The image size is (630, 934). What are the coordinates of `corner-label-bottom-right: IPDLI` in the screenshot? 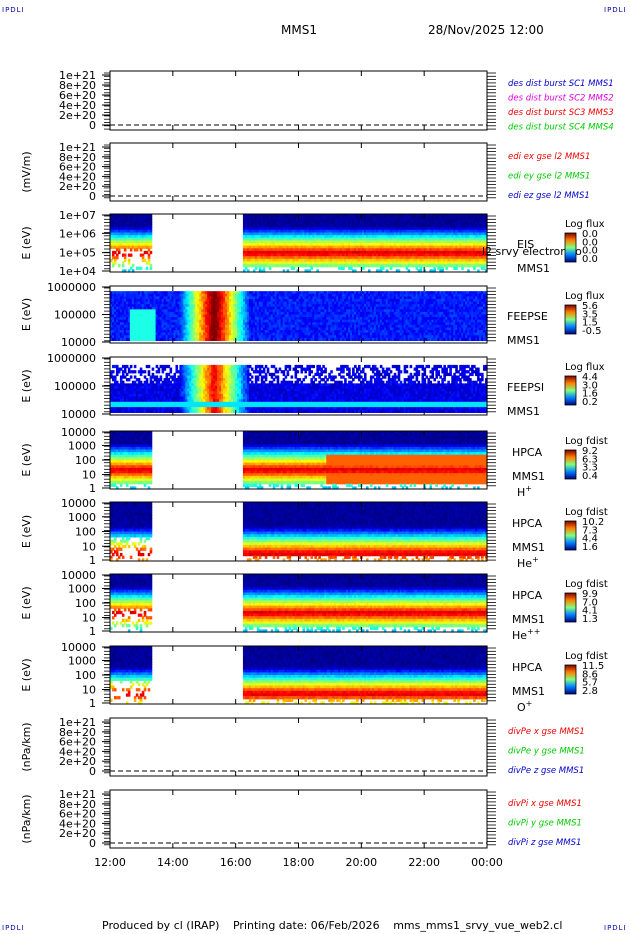 It's located at (615, 928).